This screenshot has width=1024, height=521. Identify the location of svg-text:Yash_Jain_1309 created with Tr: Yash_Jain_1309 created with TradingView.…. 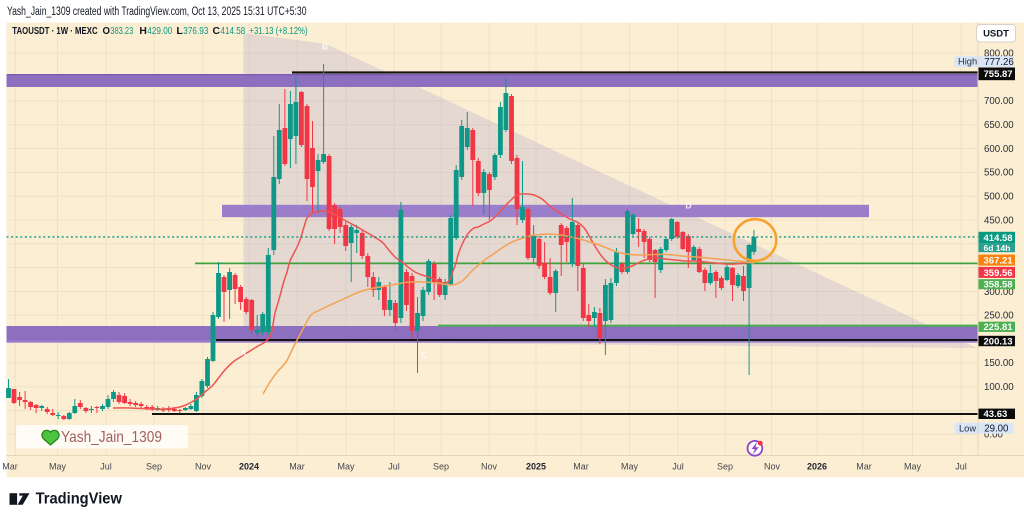
(157, 12).